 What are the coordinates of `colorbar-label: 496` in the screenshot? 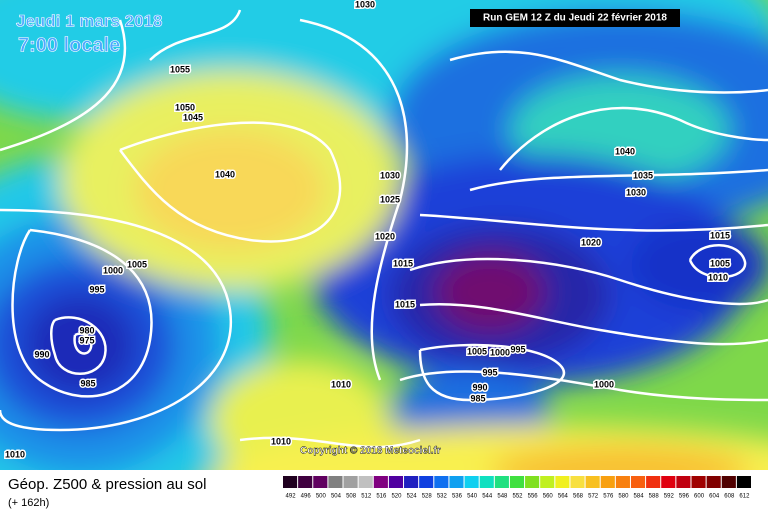 It's located at (306, 497).